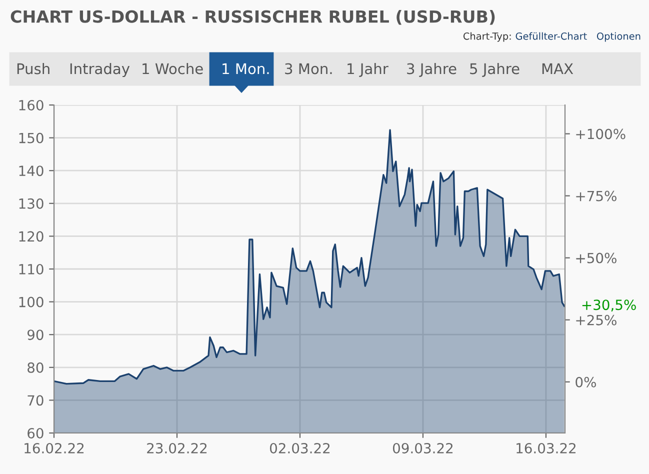  Describe the element at coordinates (596, 258) in the screenshot. I see `y2-tick-label: +50%` at that location.